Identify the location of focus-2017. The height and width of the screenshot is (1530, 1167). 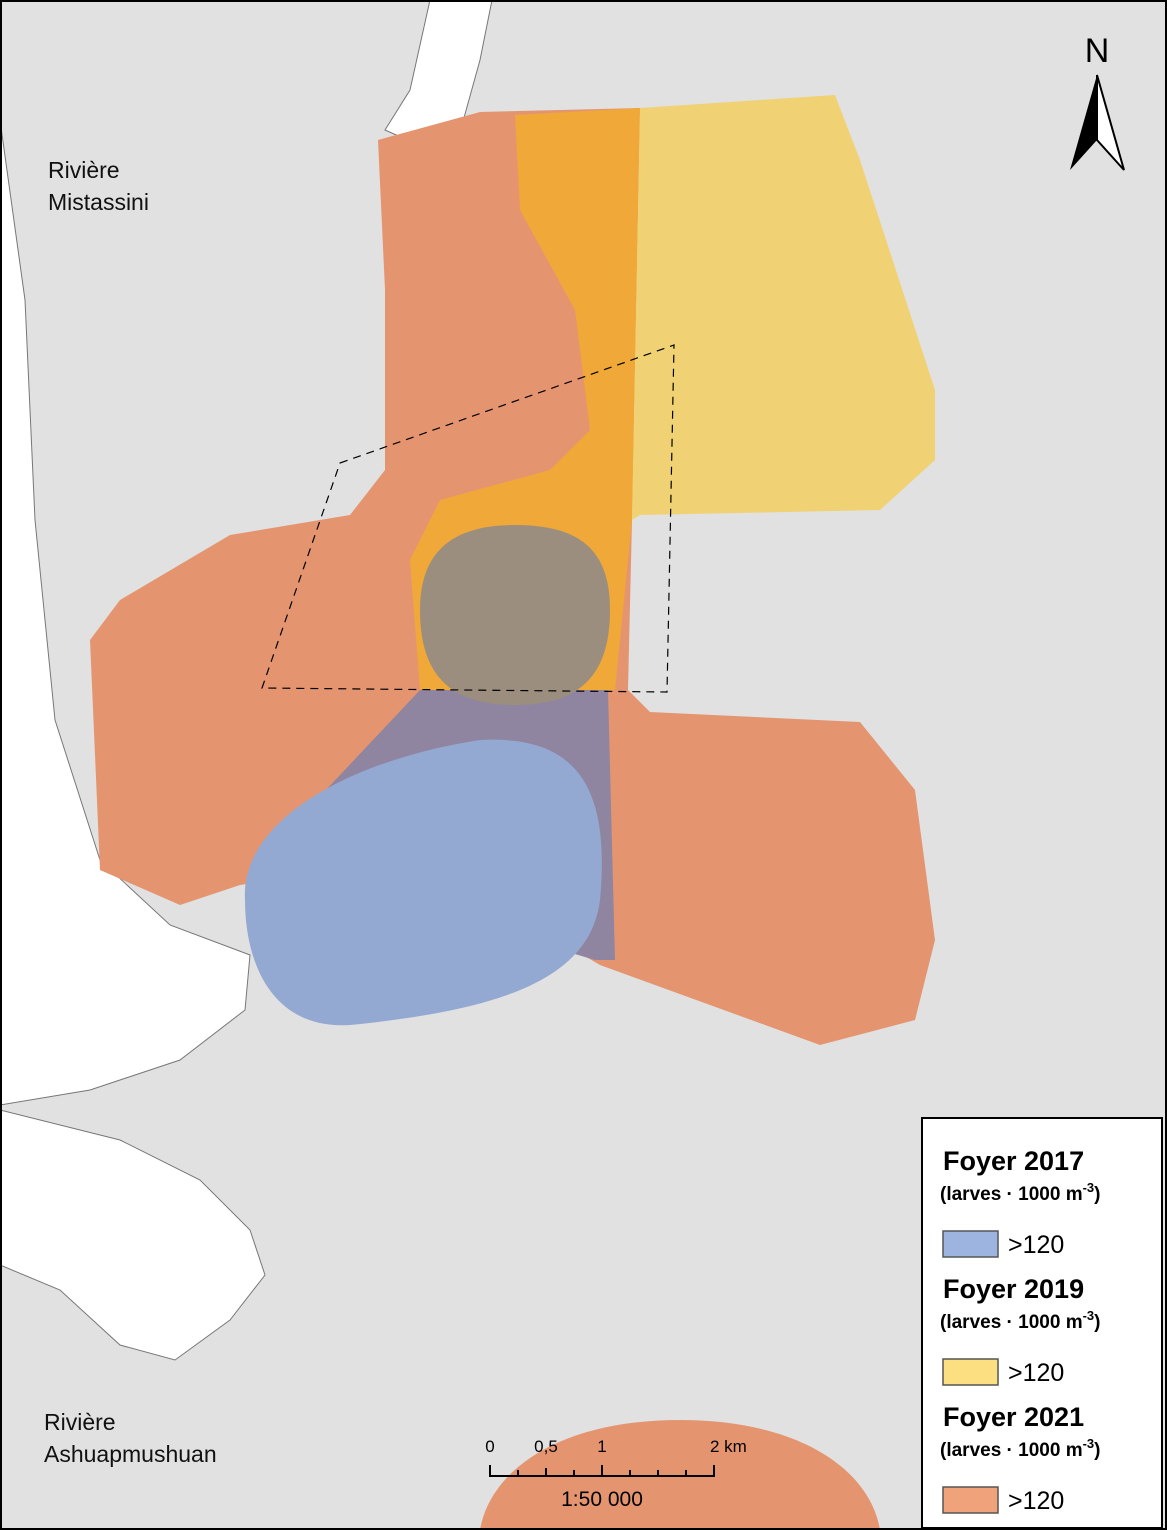
(423, 882).